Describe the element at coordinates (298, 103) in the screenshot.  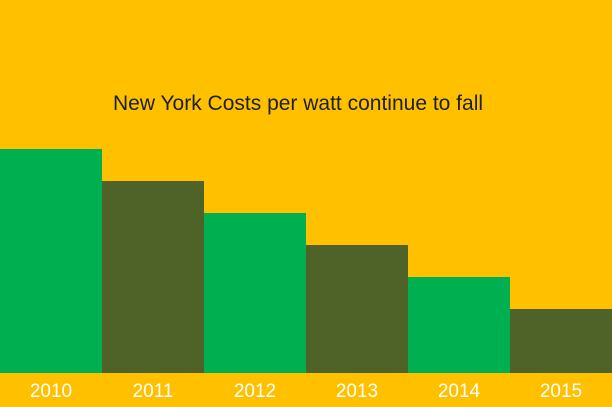
I see `chart-title: New York Costs per watt continue to fall` at that location.